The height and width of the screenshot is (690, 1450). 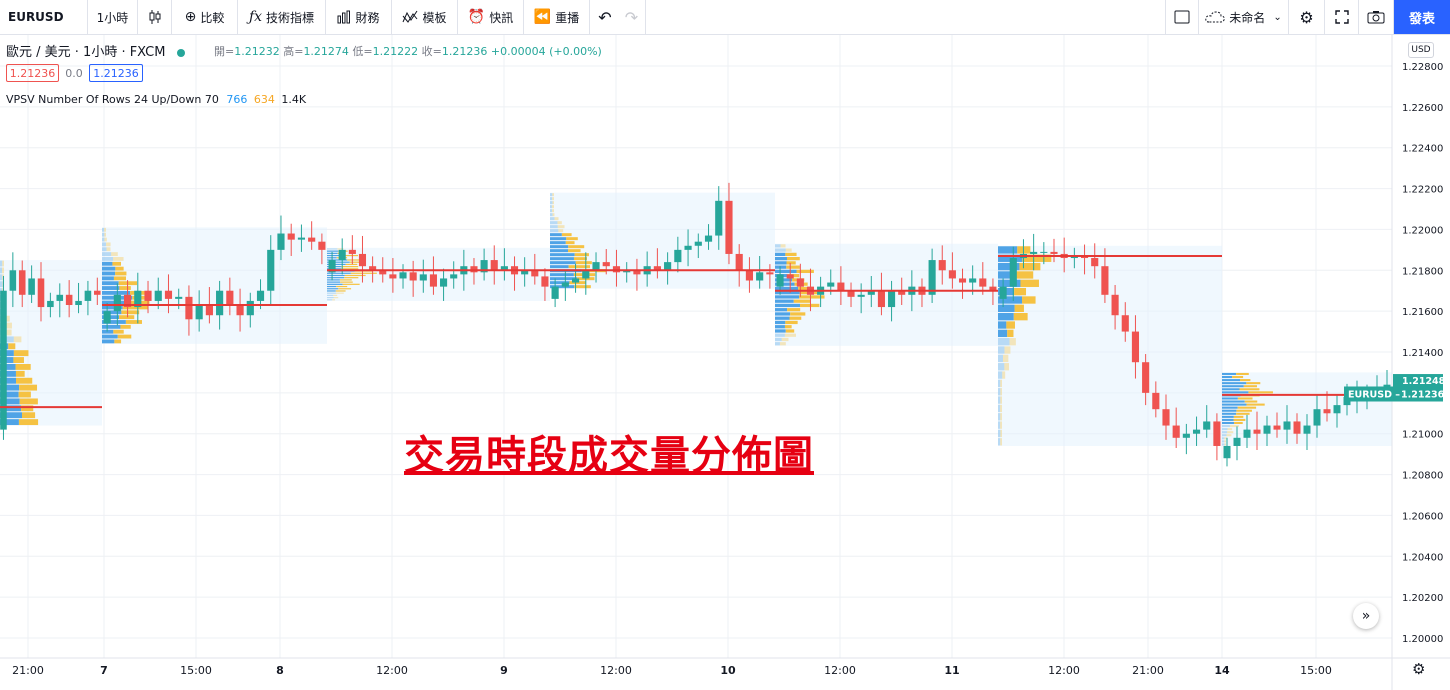 I want to click on templates-button: 模板, so click(x=425, y=17).